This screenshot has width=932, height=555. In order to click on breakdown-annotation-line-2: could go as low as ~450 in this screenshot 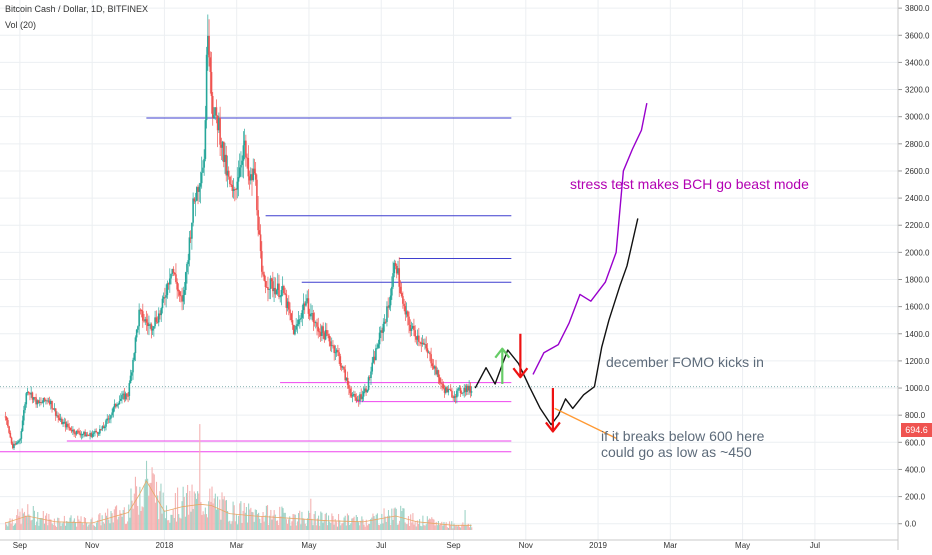, I will do `click(676, 452)`.